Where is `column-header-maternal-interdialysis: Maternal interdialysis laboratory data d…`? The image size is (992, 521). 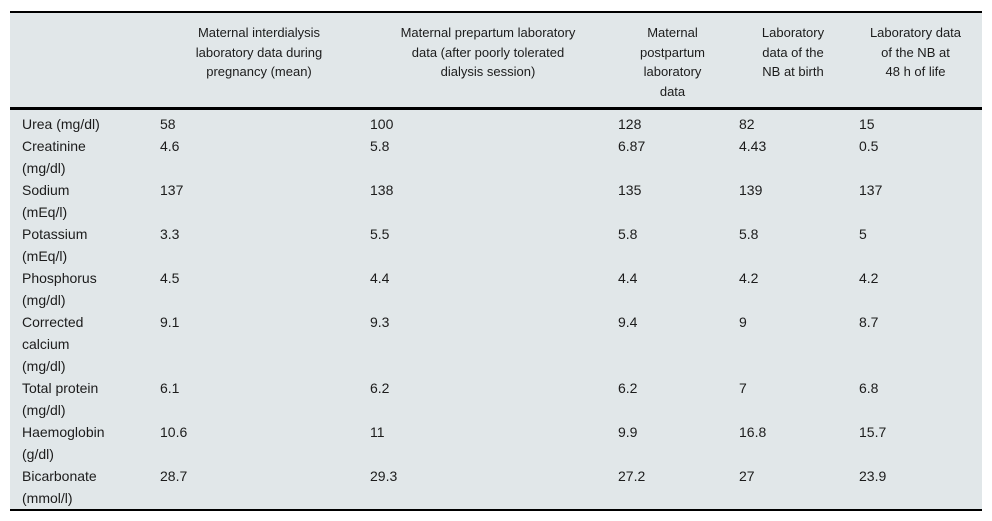
column-header-maternal-interdialysis: Maternal interdialysis laboratory data d… is located at coordinates (259, 52).